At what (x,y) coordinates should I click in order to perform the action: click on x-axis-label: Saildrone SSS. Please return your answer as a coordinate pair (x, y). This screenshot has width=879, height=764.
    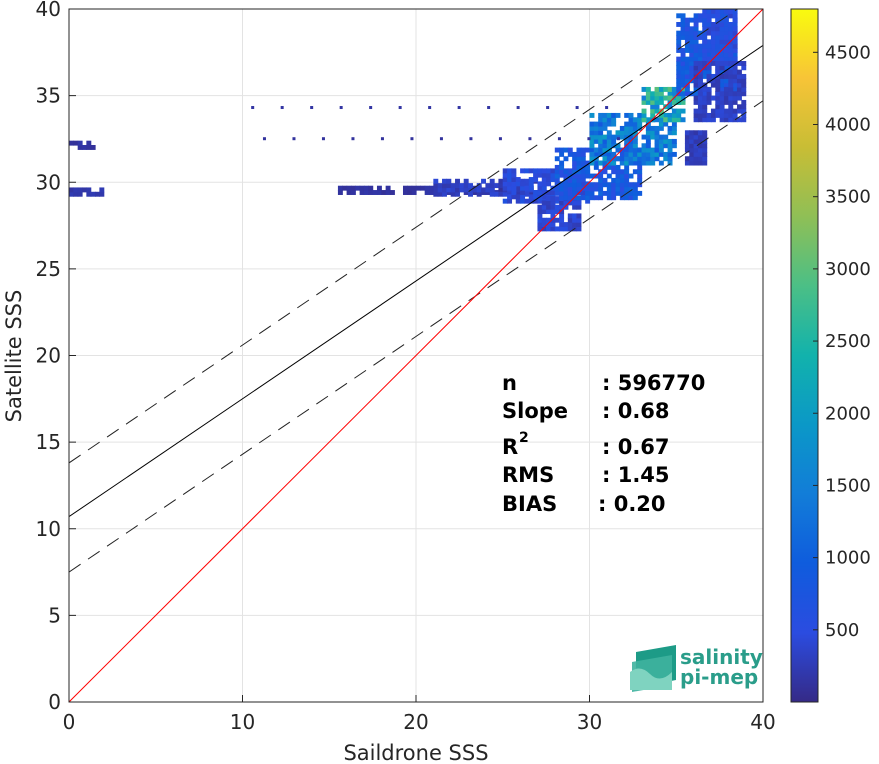
    Looking at the image, I should click on (415, 752).